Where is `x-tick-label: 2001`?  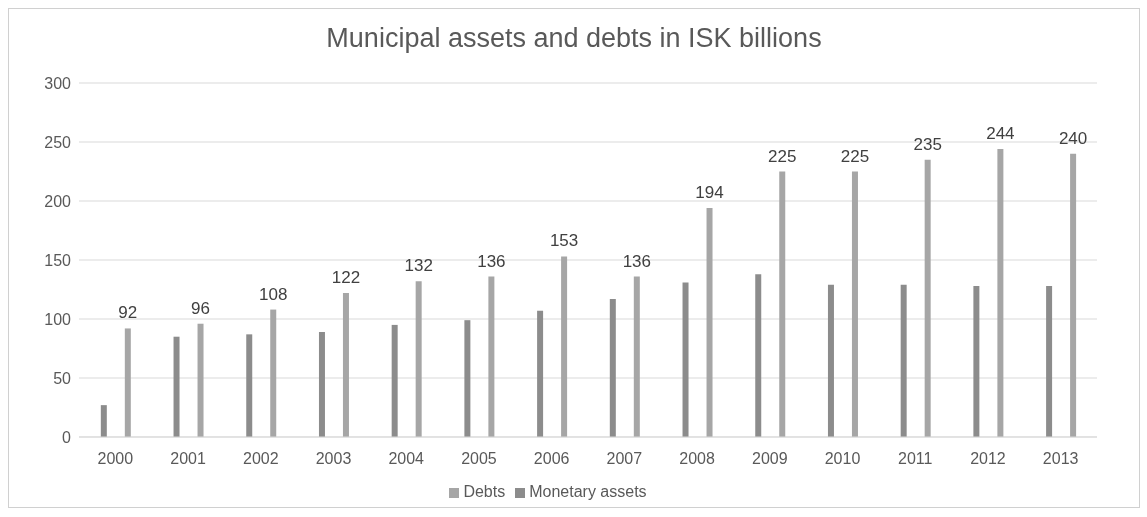
x-tick-label: 2001 is located at coordinates (188, 459).